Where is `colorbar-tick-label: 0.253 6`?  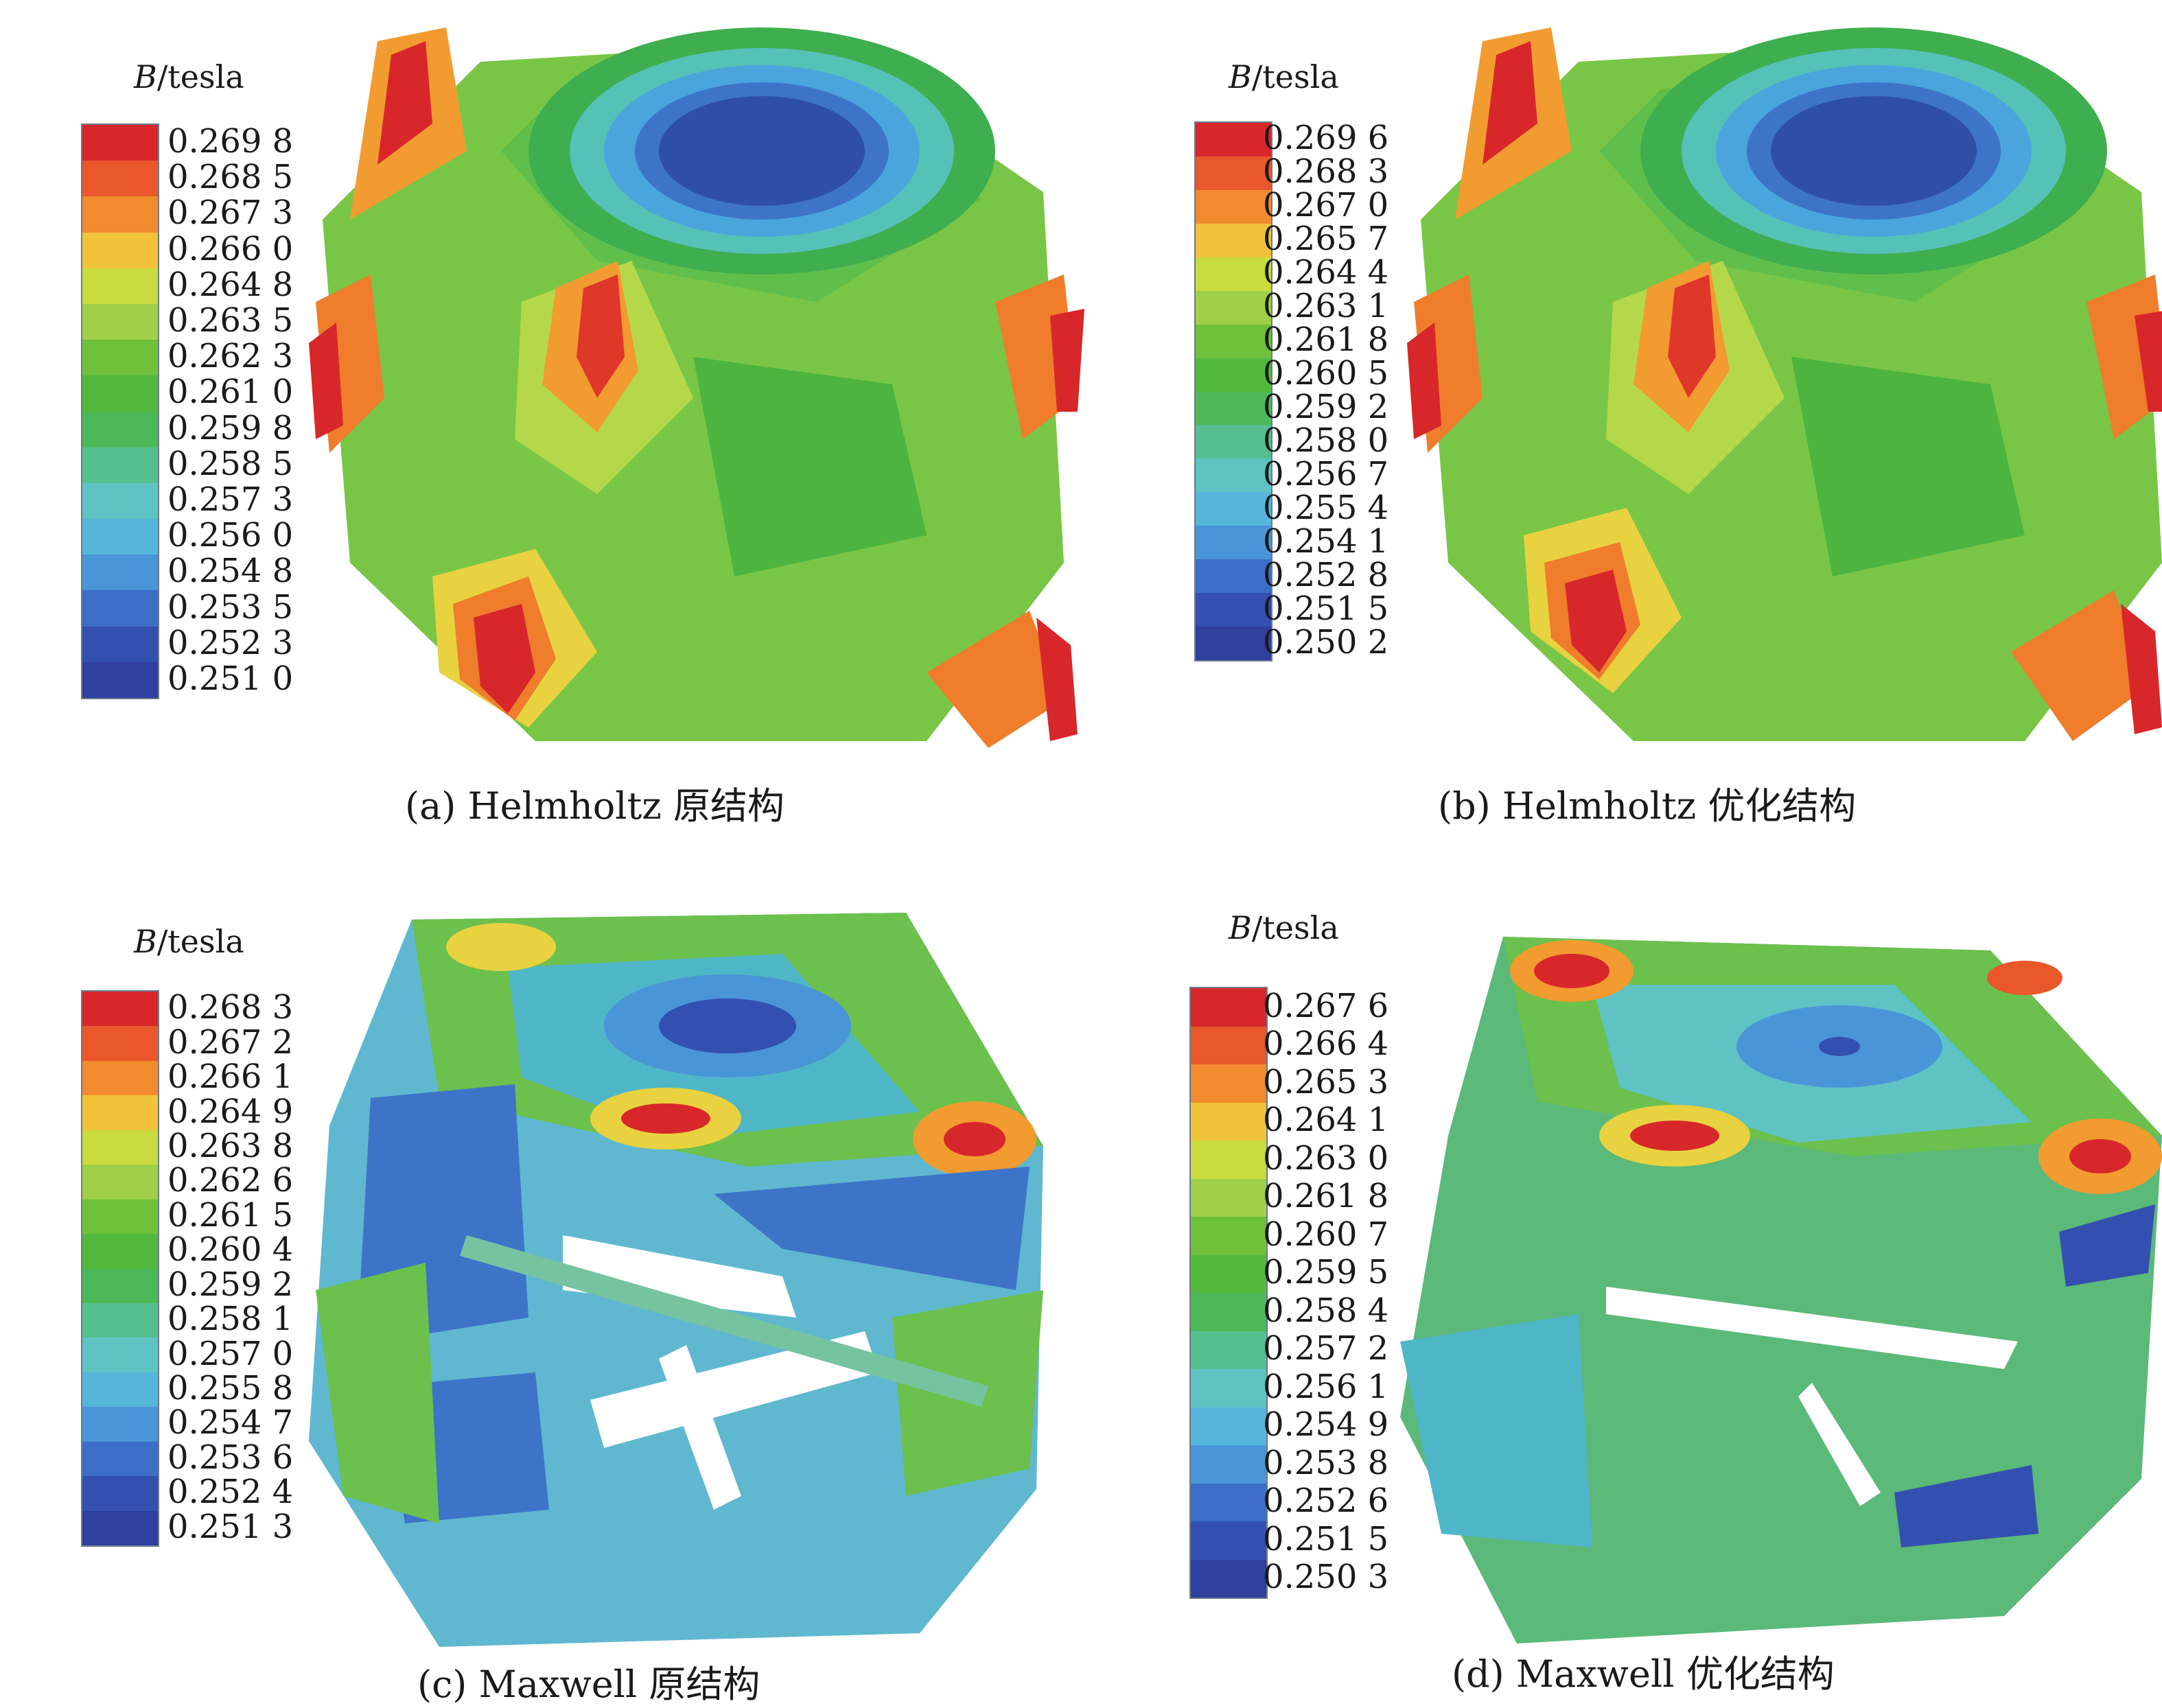
colorbar-tick-label: 0.253 6 is located at coordinates (230, 1457).